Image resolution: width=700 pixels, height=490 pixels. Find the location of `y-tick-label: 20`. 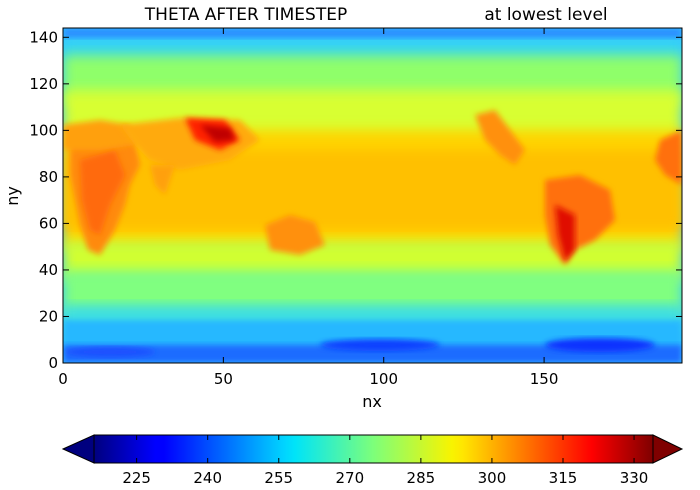

y-tick-label: 20 is located at coordinates (48, 316).